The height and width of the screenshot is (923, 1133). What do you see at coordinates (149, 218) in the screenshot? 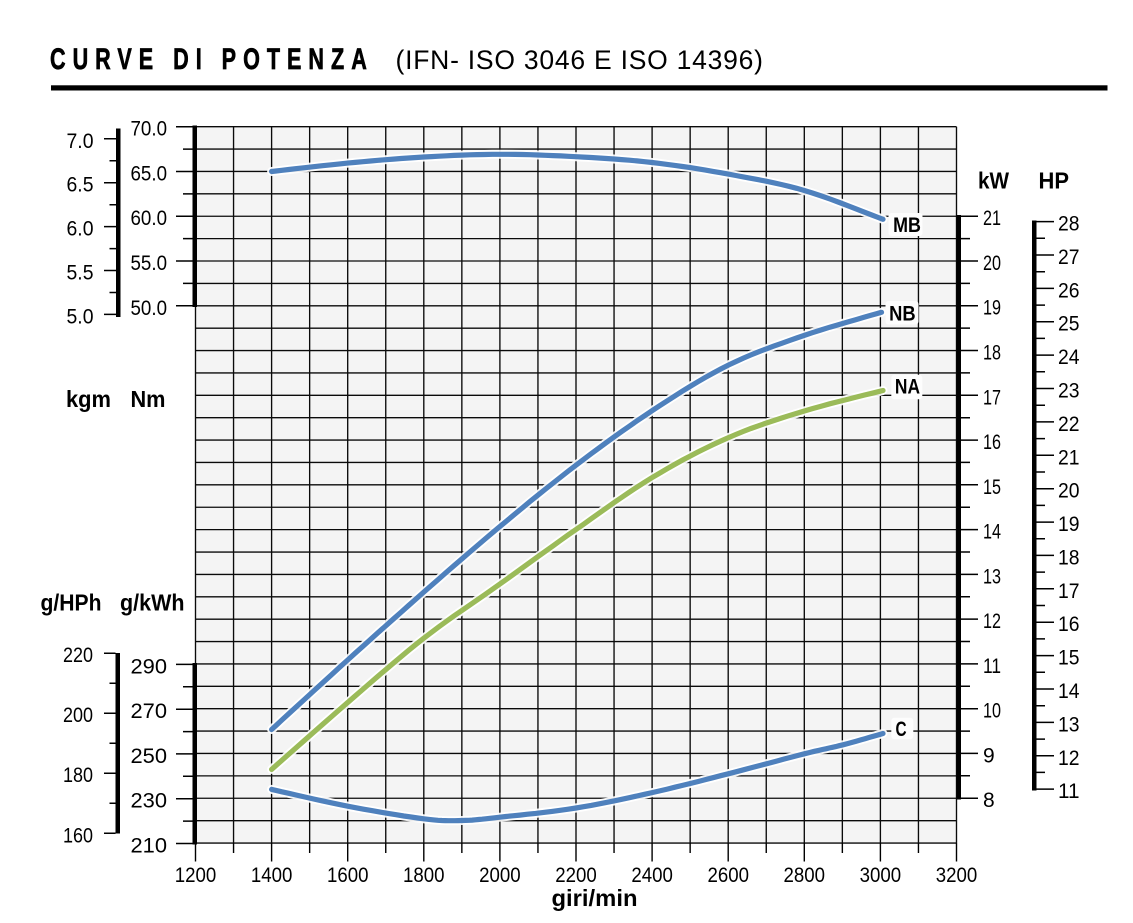
I see `svg-text: 60.0` at bounding box center [149, 218].